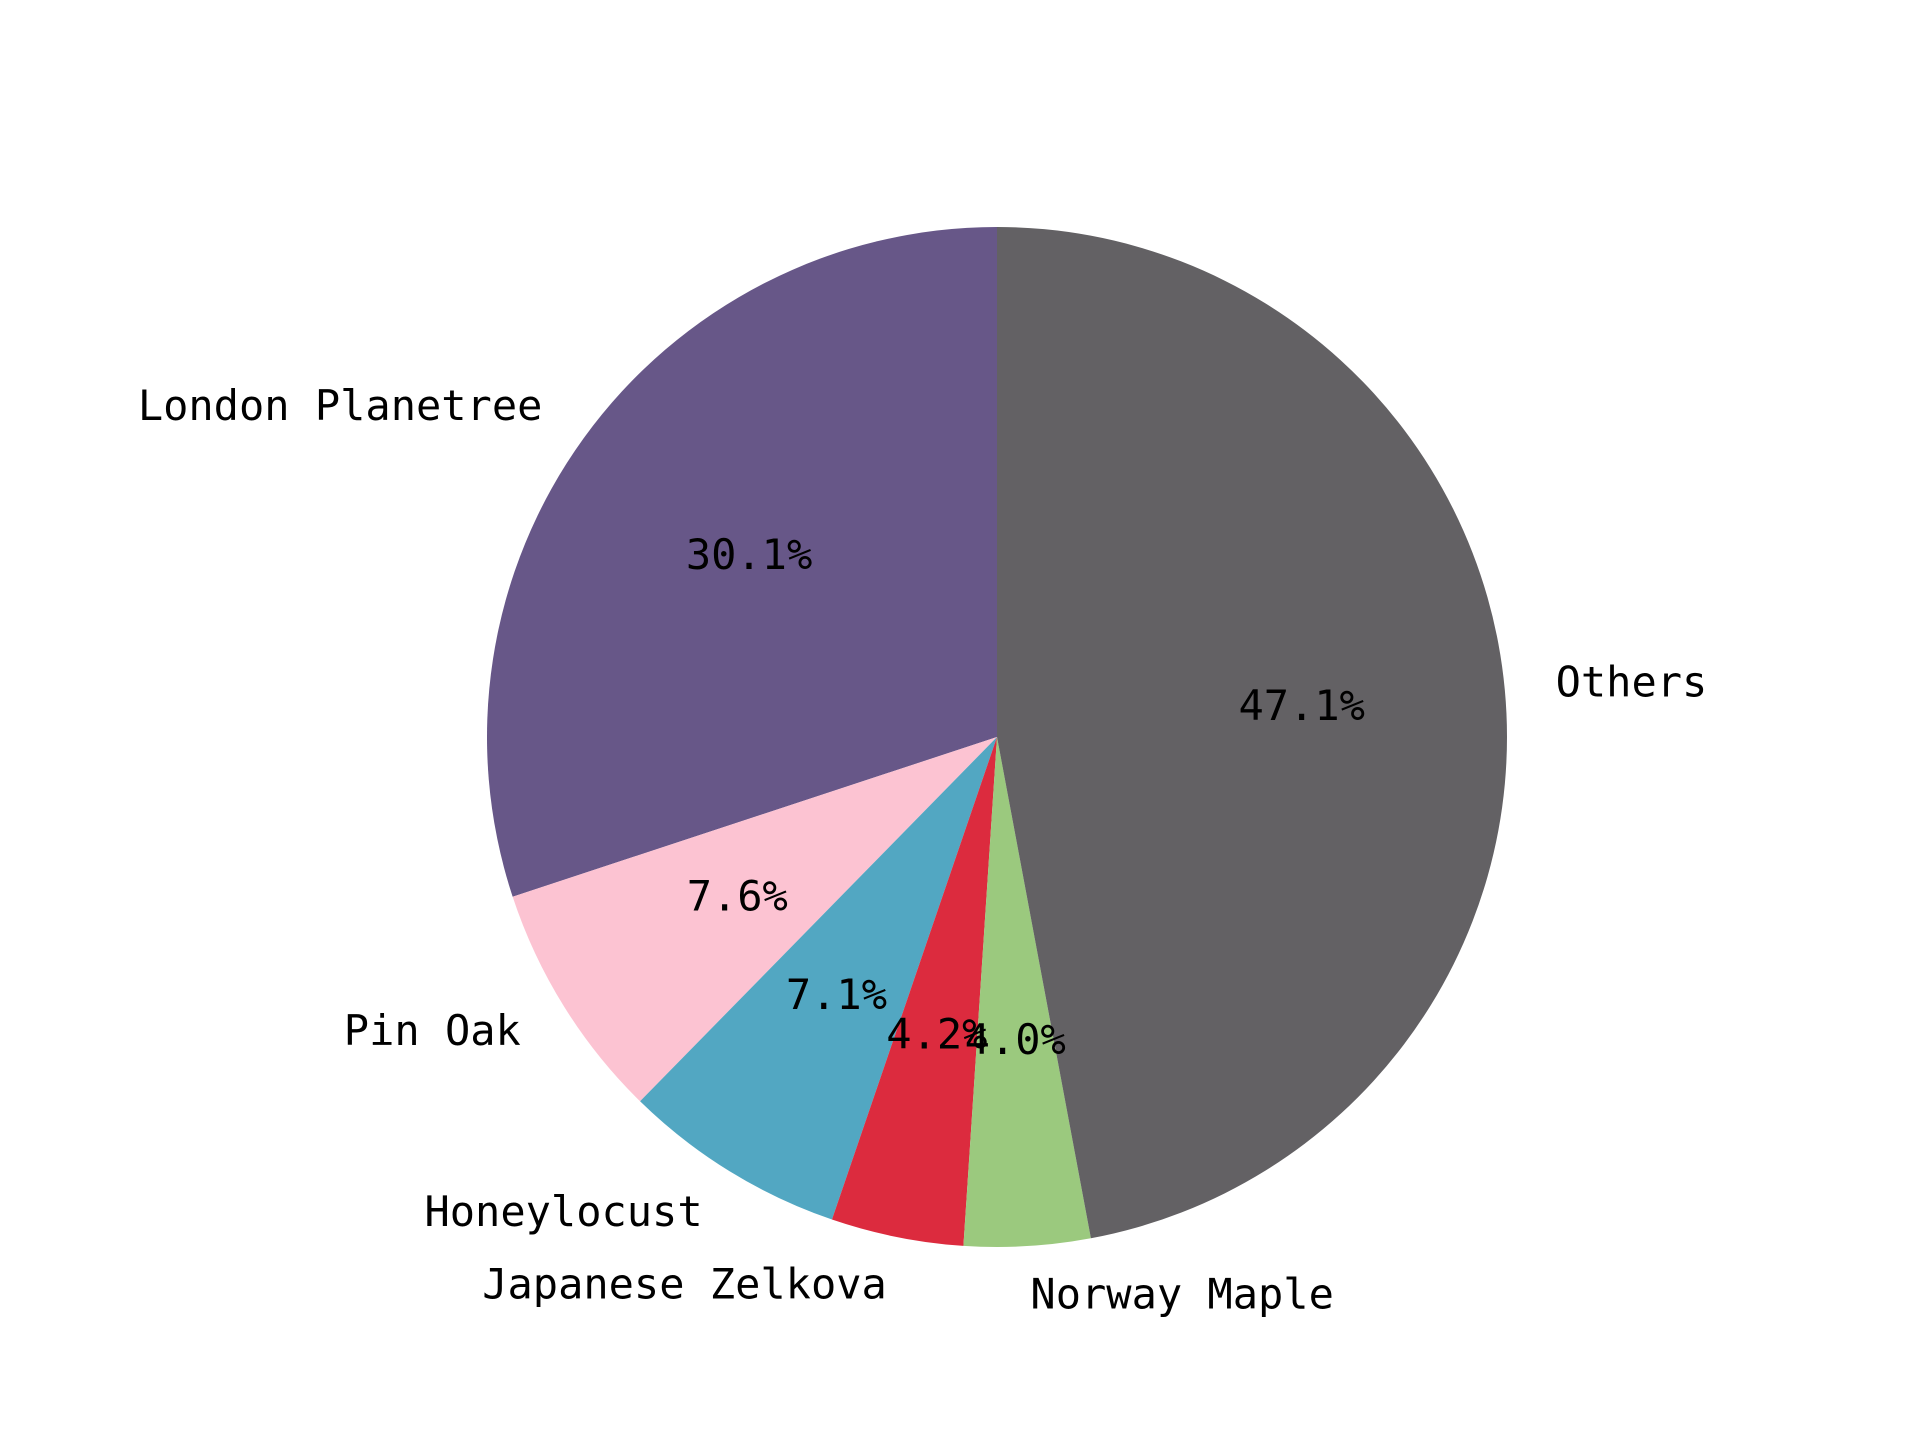  What do you see at coordinates (563, 1211) in the screenshot?
I see `slice-label-2: Honeylocust` at bounding box center [563, 1211].